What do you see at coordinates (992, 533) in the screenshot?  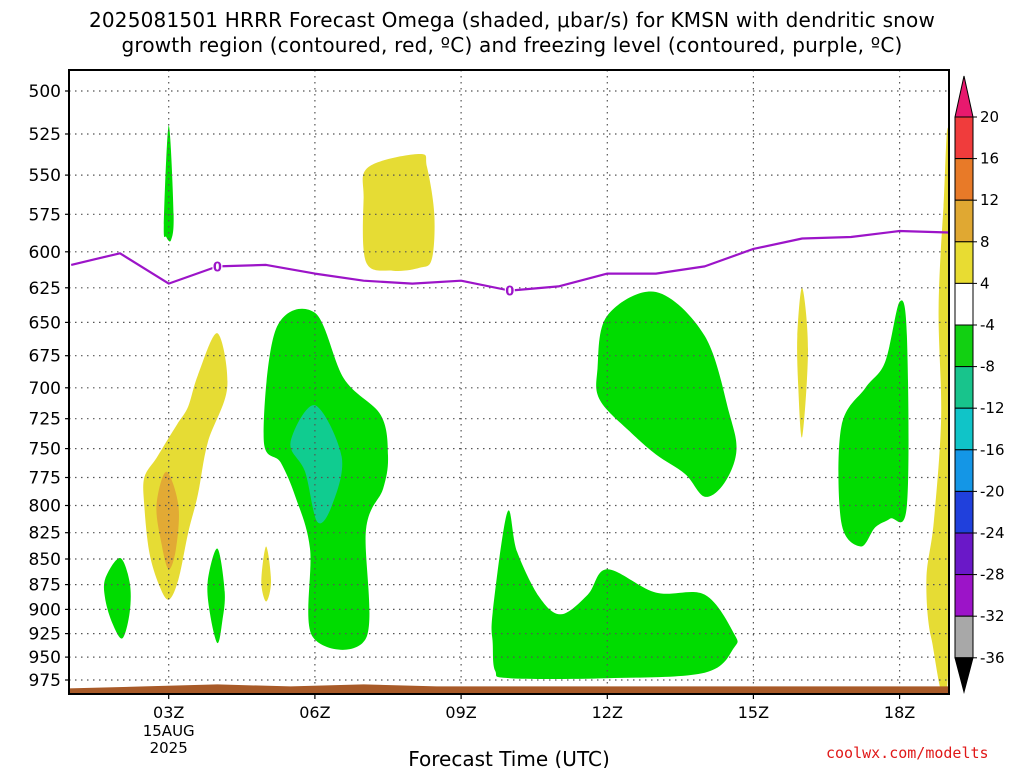 I see `colorbar-label-10: -24` at bounding box center [992, 533].